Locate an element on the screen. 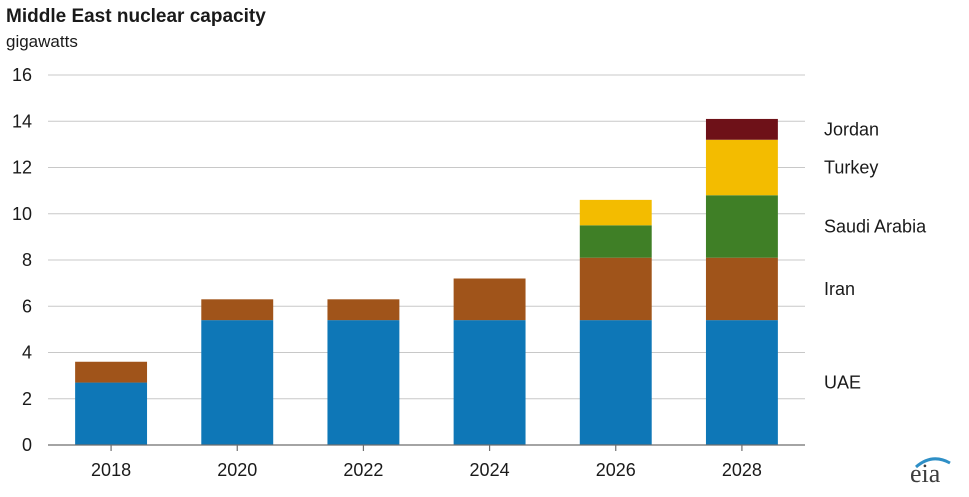 The image size is (969, 497). bar-saudi-arabia-2028 is located at coordinates (741, 226).